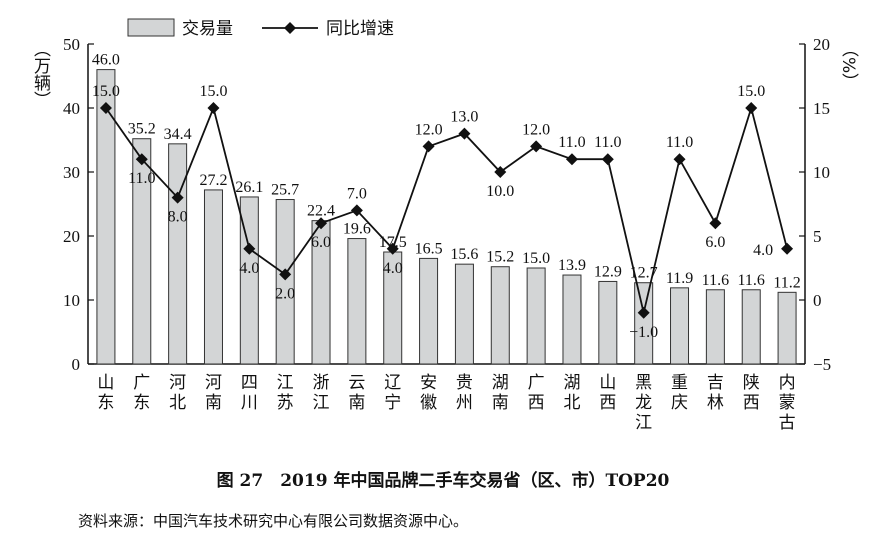 The width and height of the screenshot is (886, 546). What do you see at coordinates (213, 180) in the screenshot?
I see `bar-value-label: 27.2` at bounding box center [213, 180].